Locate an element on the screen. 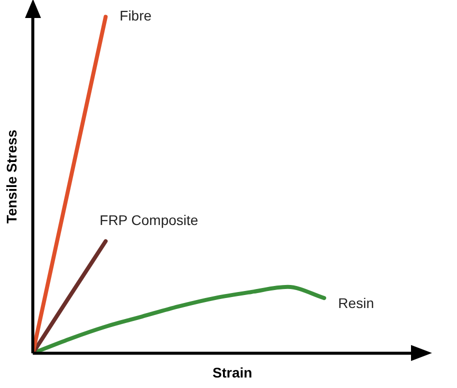  series-label: Resin is located at coordinates (356, 302).